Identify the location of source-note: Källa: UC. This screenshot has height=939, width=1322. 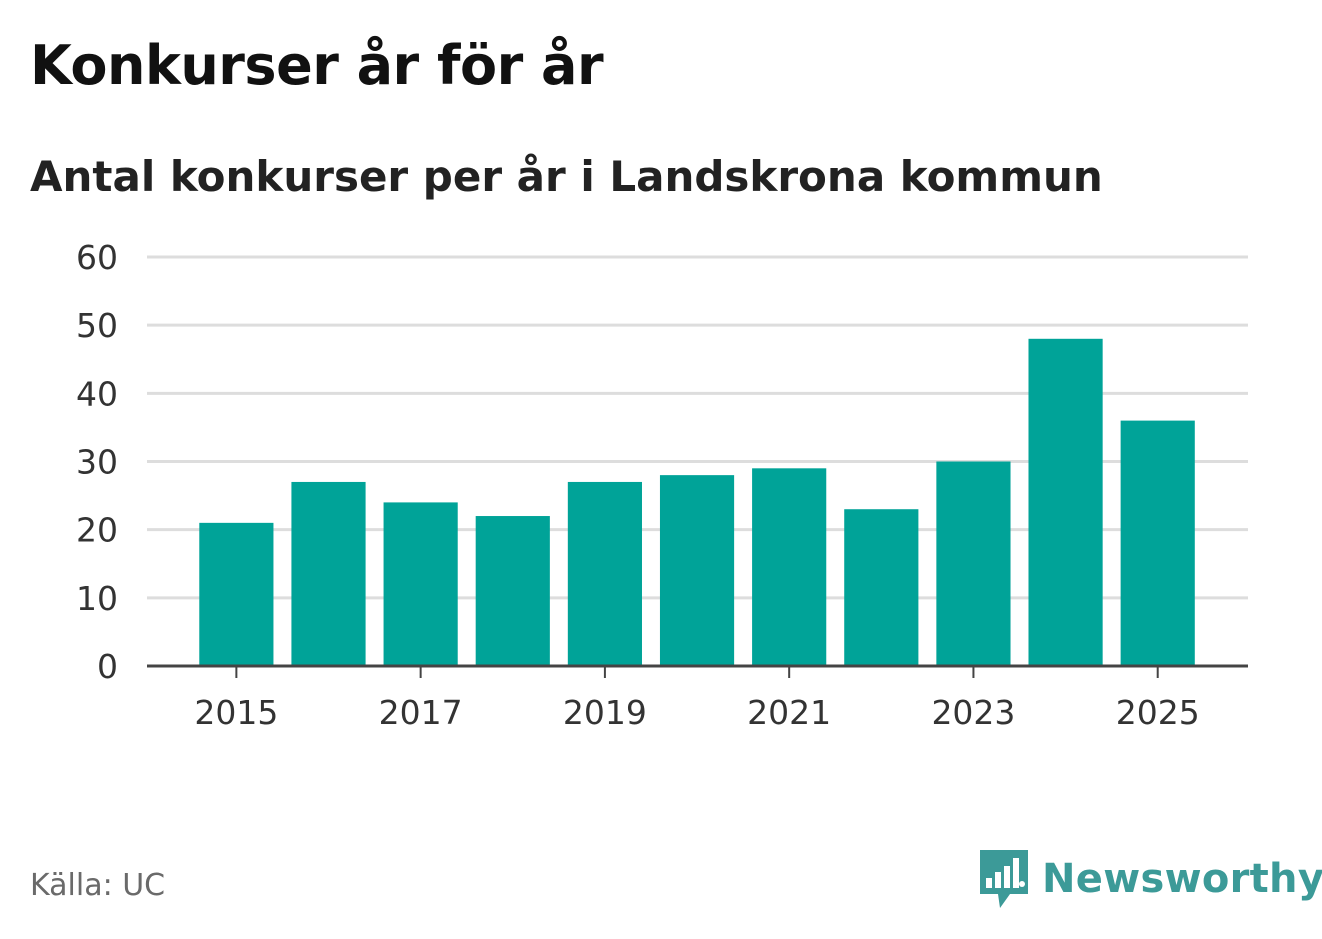
(98, 885).